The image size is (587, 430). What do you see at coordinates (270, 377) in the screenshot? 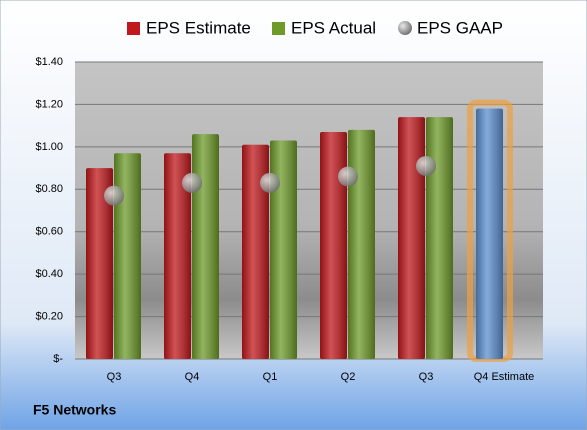
I see `x-tick-label: Q1` at bounding box center [270, 377].